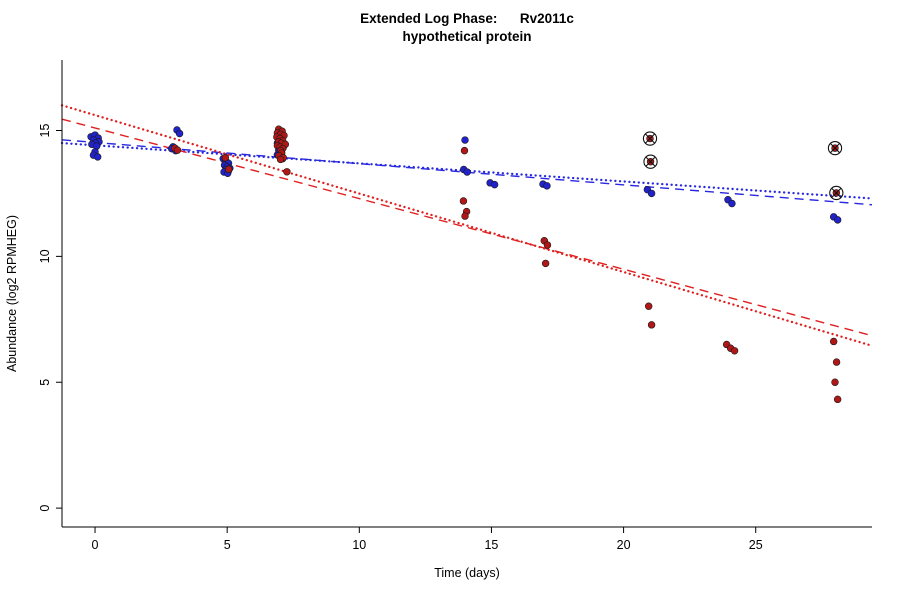  I want to click on y-tick-label: 10, so click(45, 256).